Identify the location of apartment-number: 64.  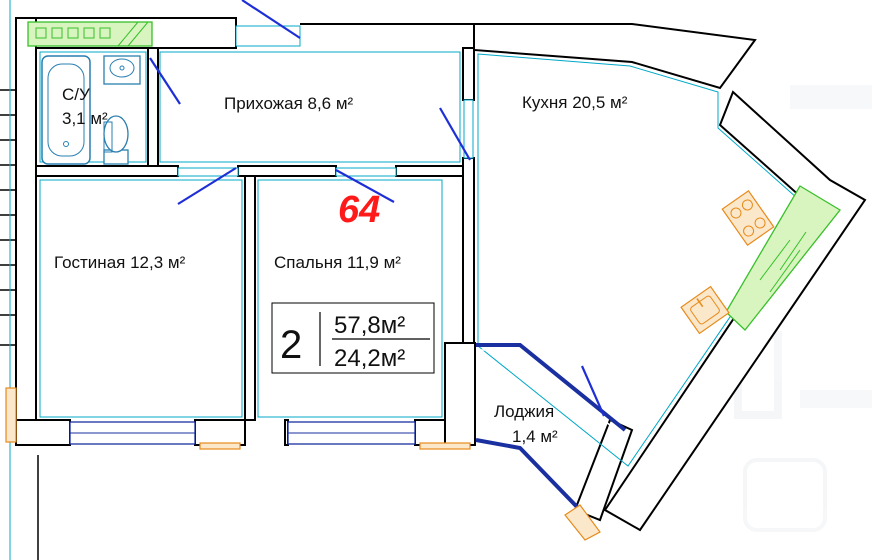
(359, 210).